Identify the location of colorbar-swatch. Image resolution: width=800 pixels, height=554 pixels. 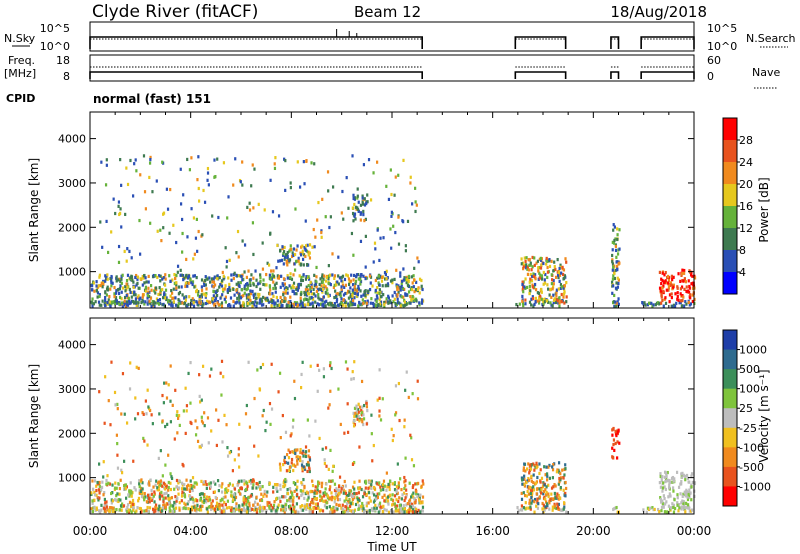
(730, 457).